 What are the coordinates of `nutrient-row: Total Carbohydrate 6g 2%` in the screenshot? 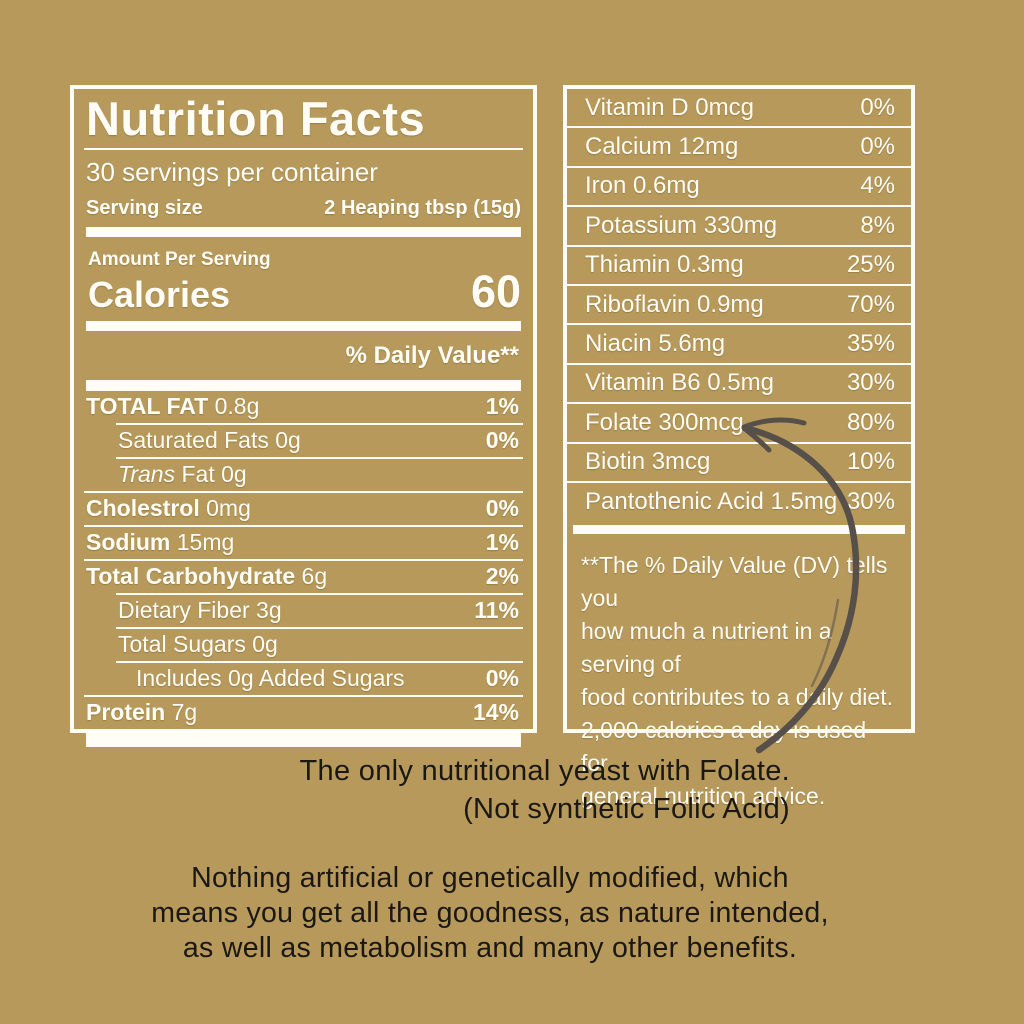 It's located at (303, 577).